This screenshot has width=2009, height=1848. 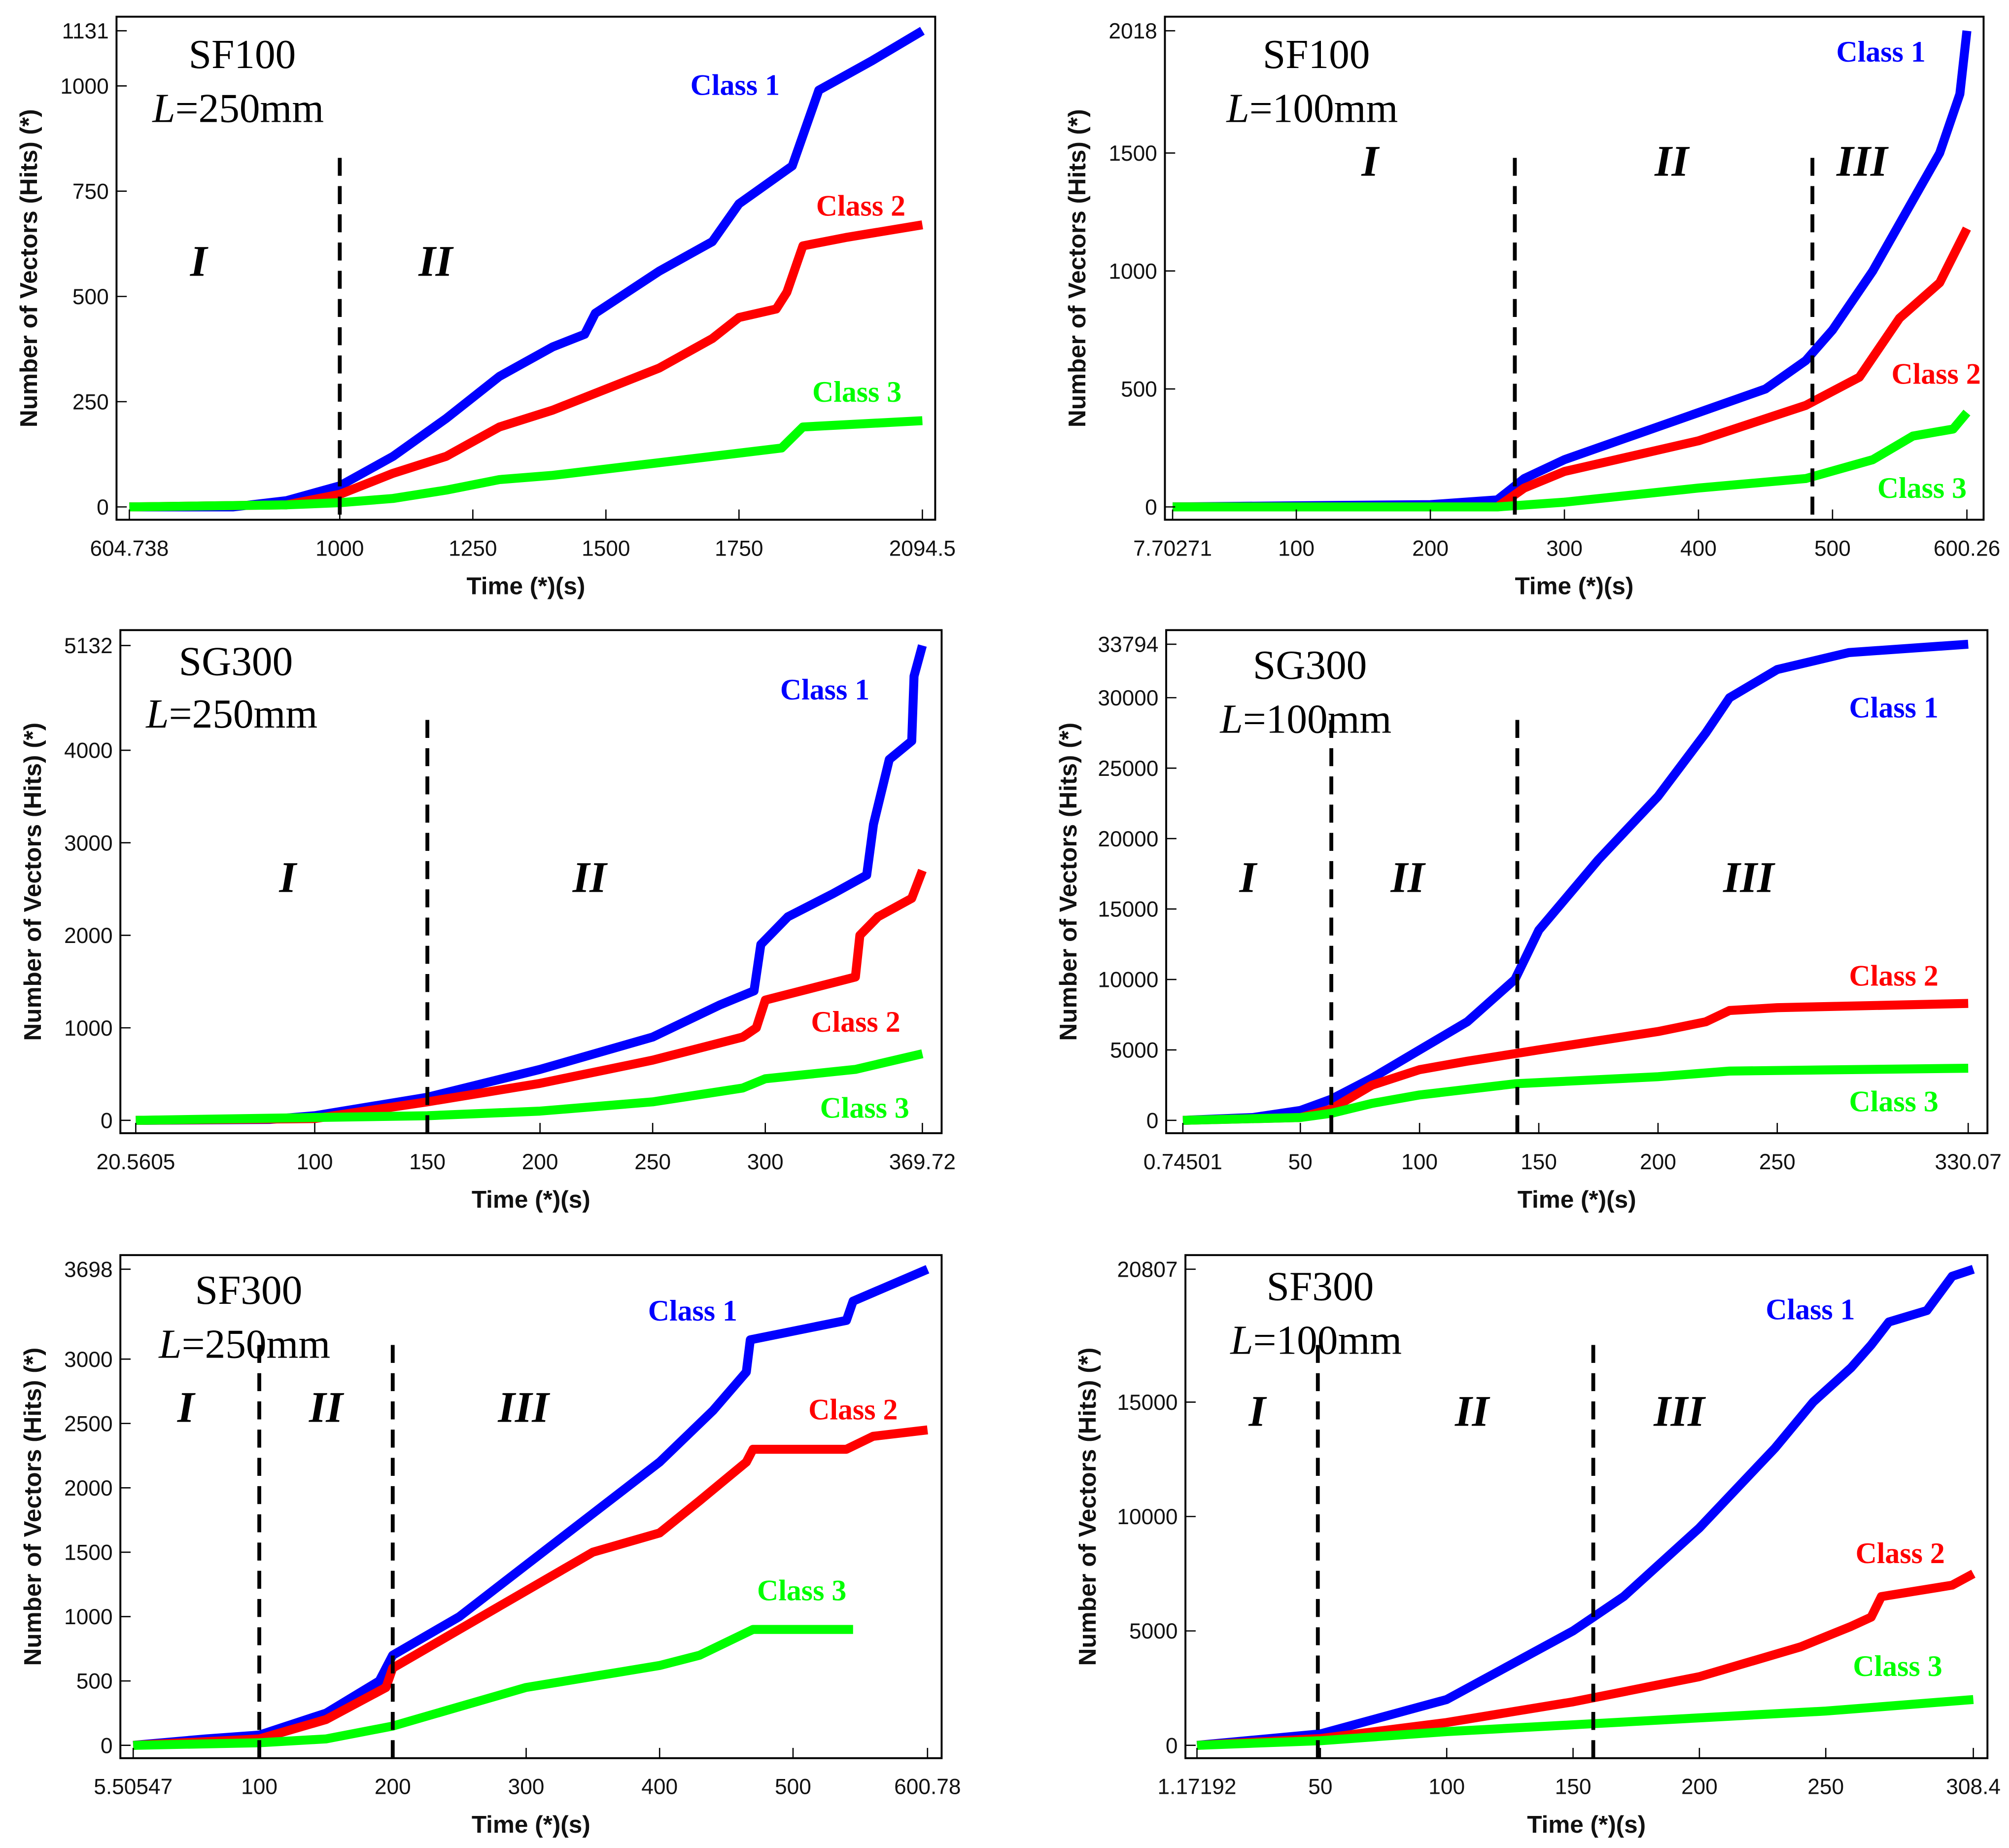 I want to click on panel-title: SF300, so click(x=249, y=1290).